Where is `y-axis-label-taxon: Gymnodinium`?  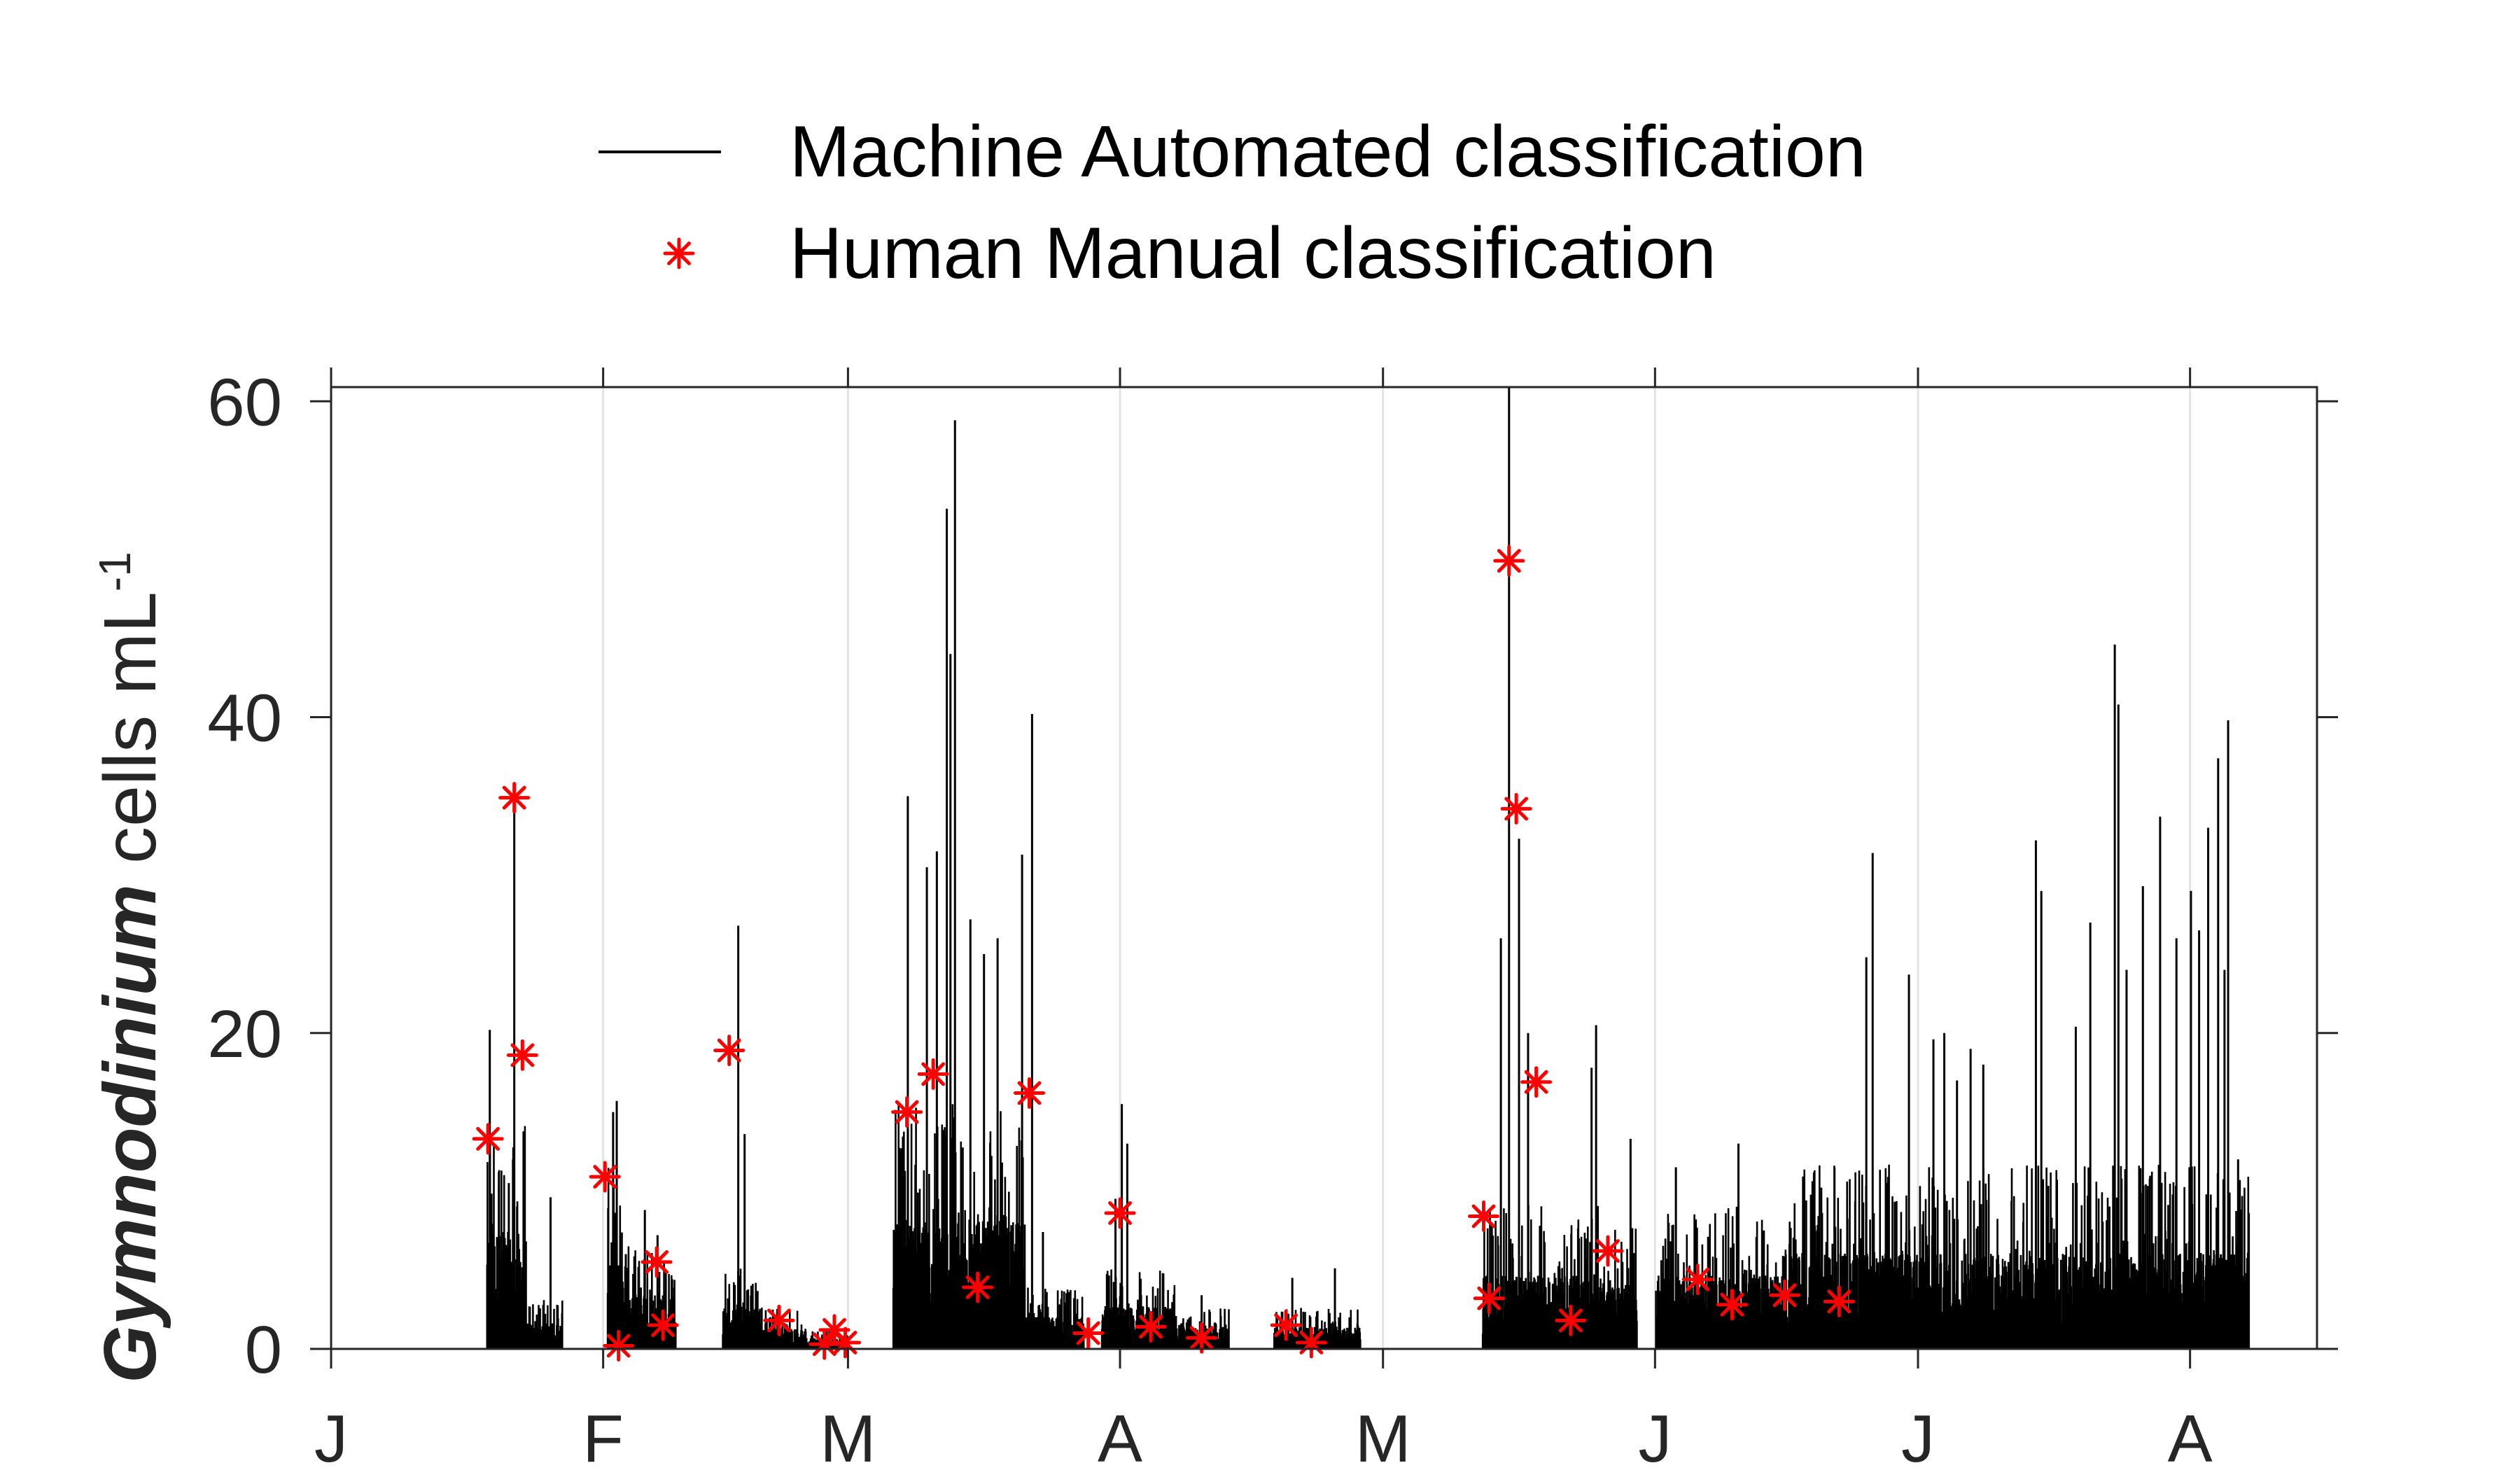
y-axis-label-taxon: Gymnodinium is located at coordinates (130, 1133).